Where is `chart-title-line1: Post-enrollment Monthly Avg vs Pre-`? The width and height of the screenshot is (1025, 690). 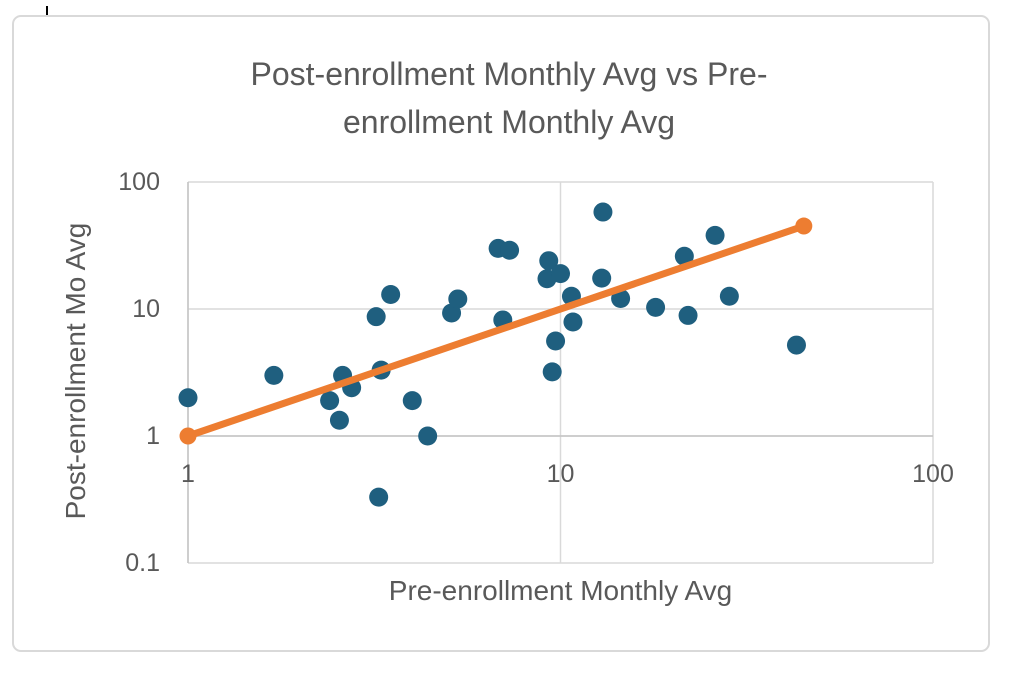 chart-title-line1: Post-enrollment Monthly Avg vs Pre- is located at coordinates (509, 74).